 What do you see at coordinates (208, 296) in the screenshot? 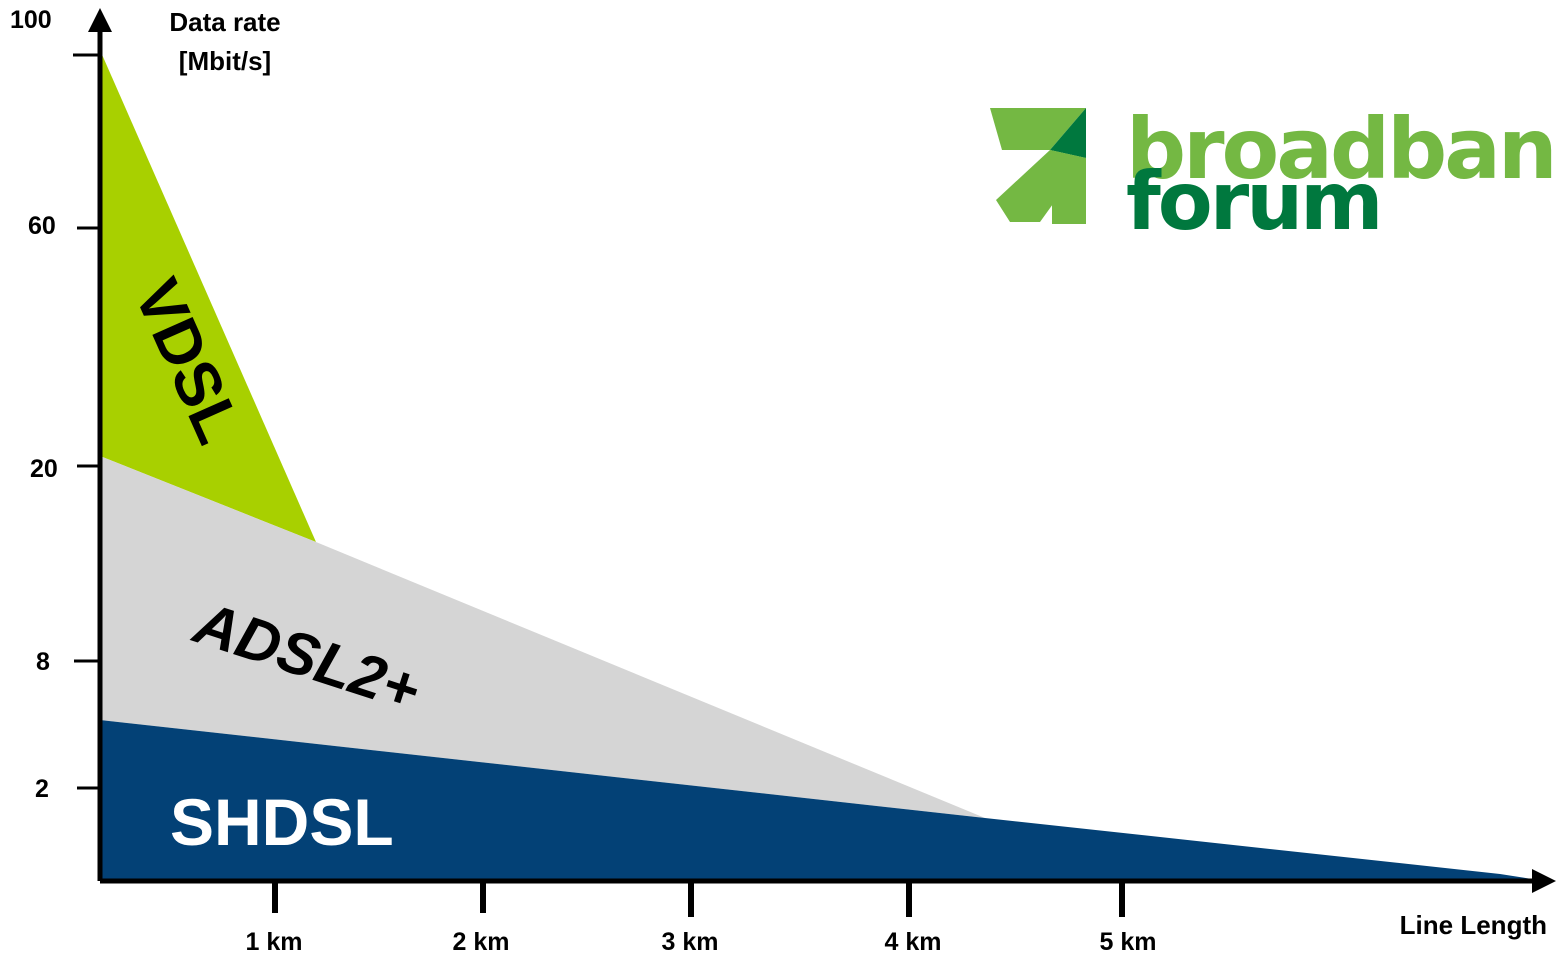
I see `vdsl-area` at bounding box center [208, 296].